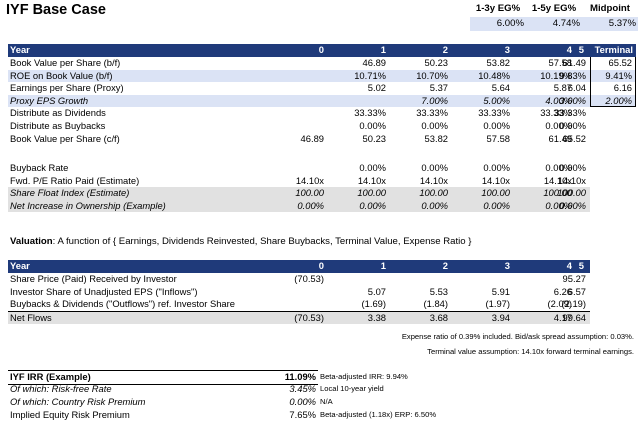 Image resolution: width=640 pixels, height=430 pixels. What do you see at coordinates (500, 317) in the screenshot?
I see `cell: 3.94` at bounding box center [500, 317].